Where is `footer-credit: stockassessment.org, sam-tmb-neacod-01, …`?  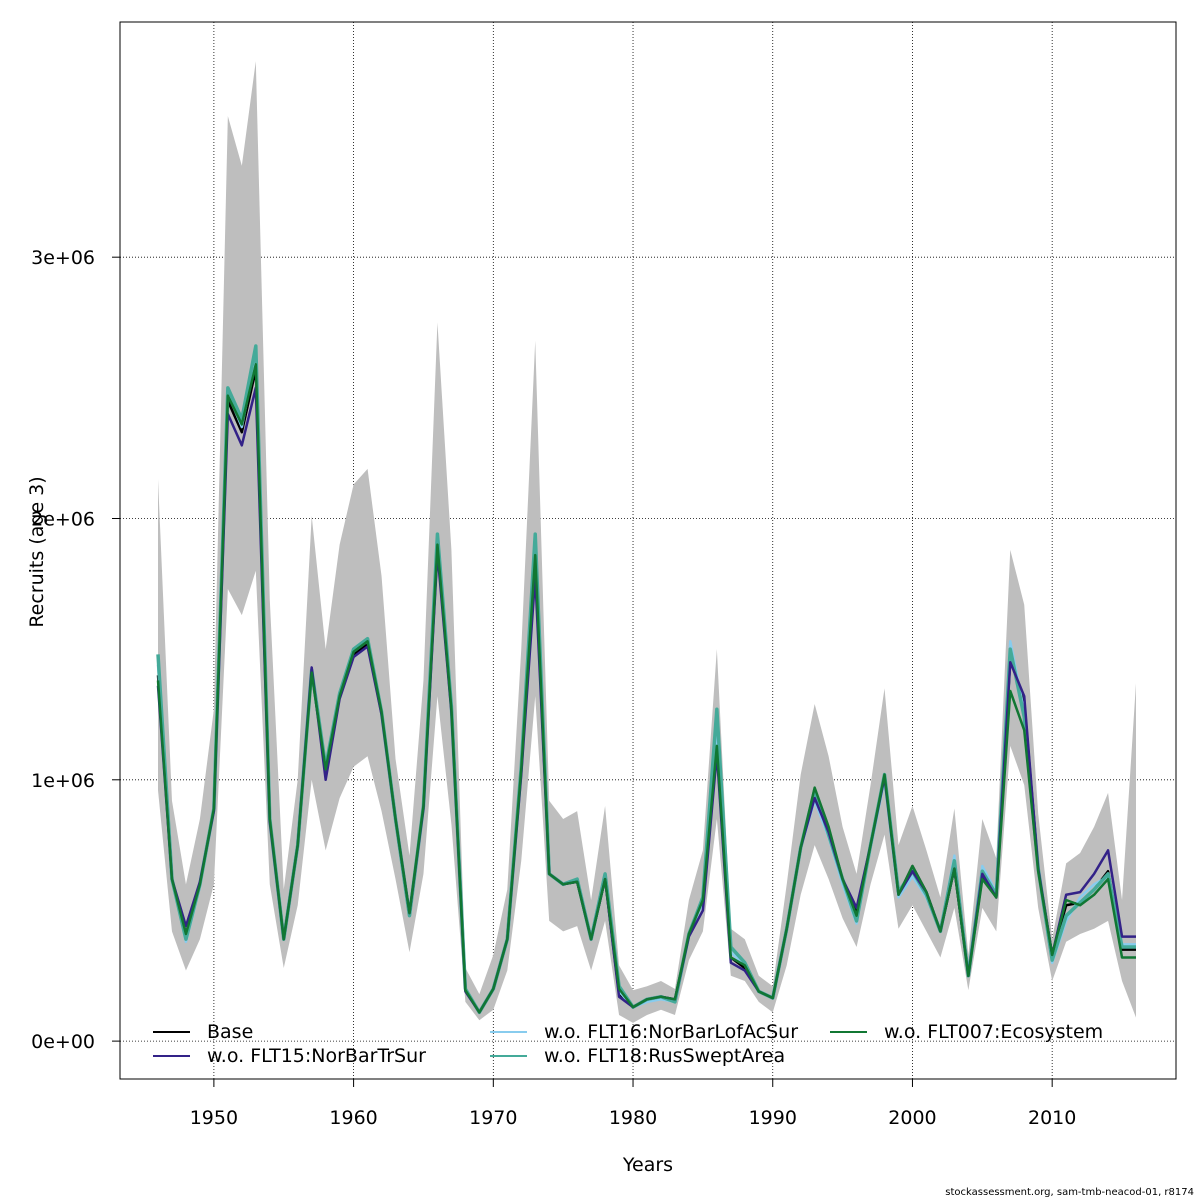 footer-credit: stockassessment.org, sam-tmb-neacod-01, … is located at coordinates (1069, 1192).